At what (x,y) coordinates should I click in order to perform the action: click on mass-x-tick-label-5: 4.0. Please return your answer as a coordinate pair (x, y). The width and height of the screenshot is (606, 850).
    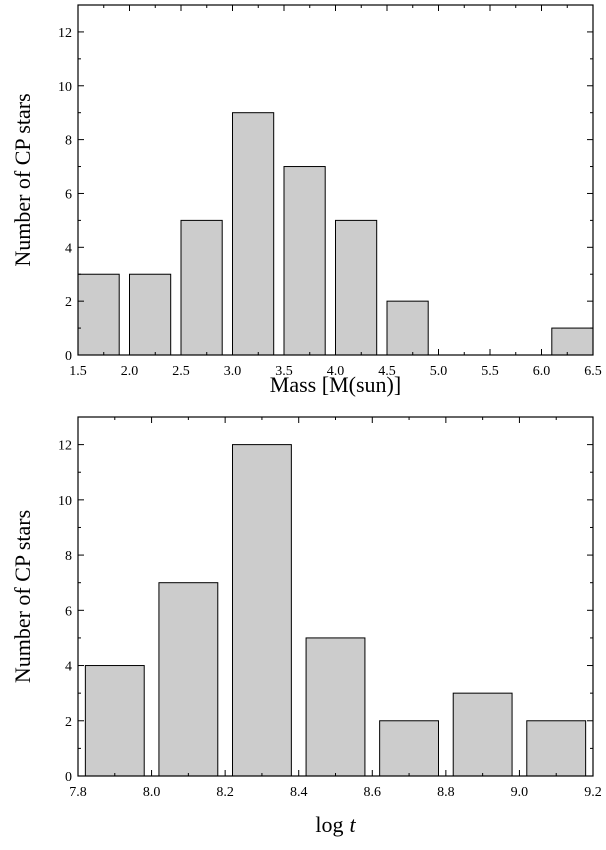
    Looking at the image, I should click on (336, 371).